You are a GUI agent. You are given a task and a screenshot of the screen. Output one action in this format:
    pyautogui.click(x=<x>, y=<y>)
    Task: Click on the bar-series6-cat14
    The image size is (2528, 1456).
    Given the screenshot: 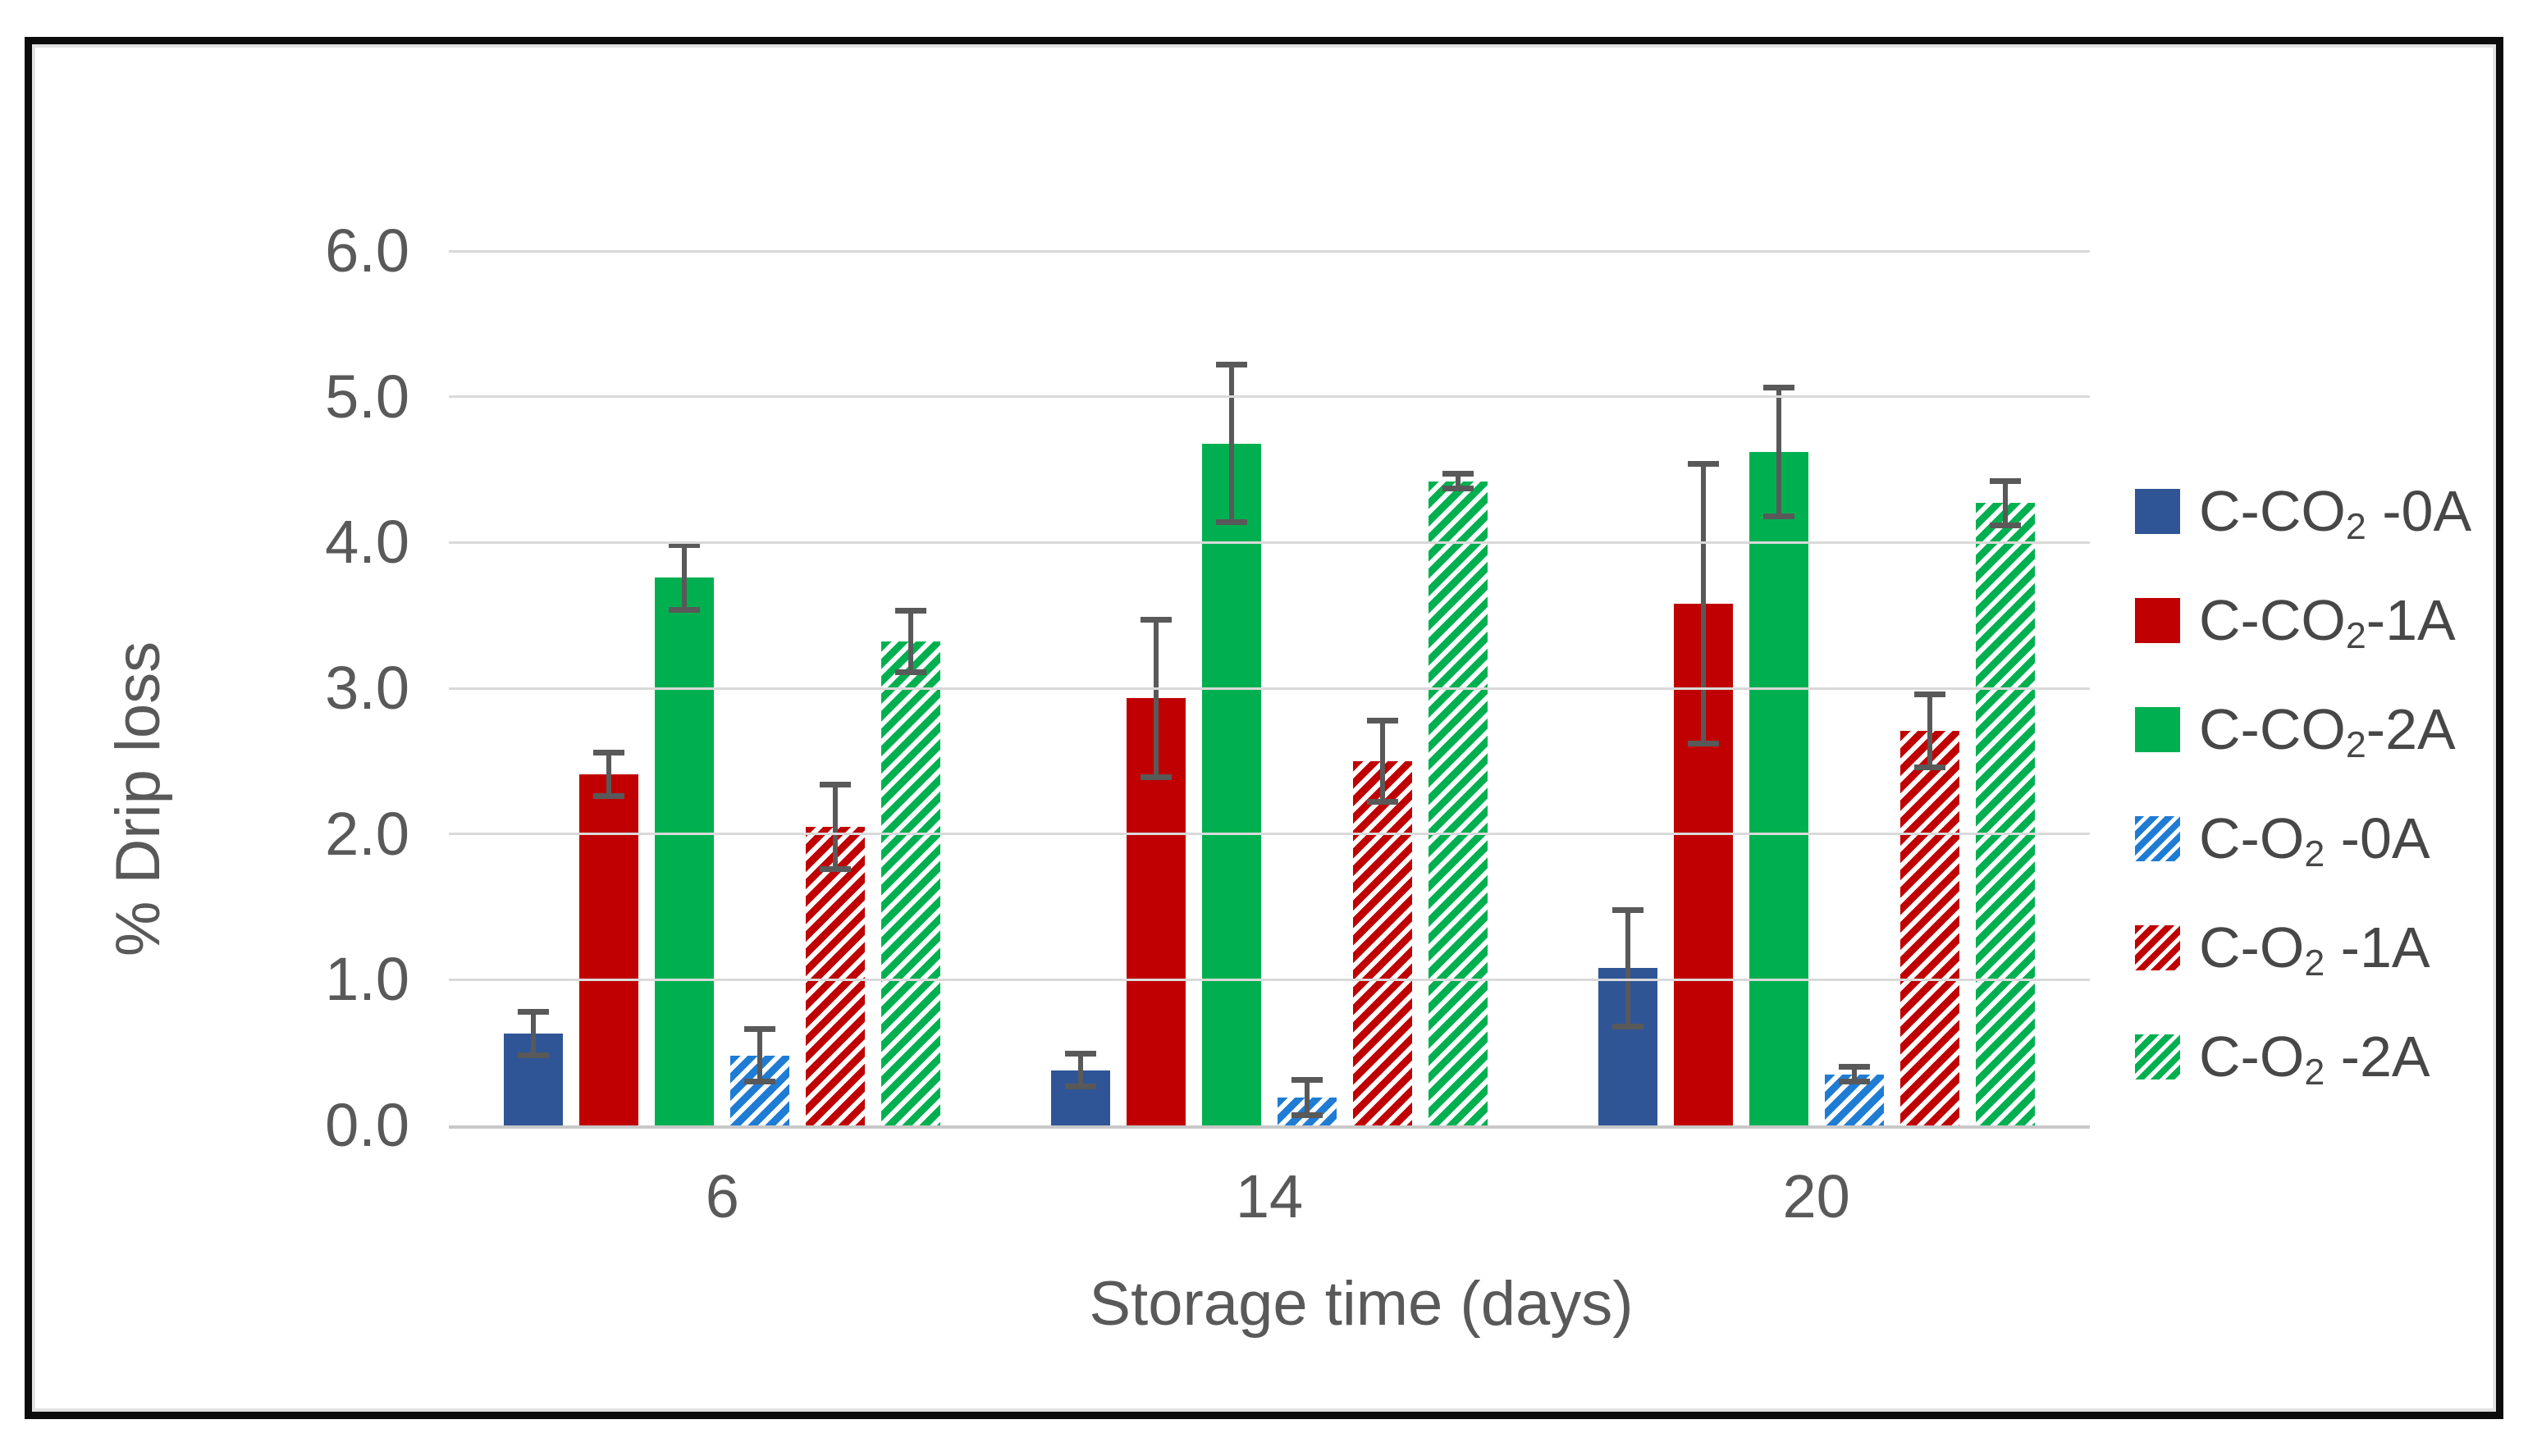 What is the action you would take?
    pyautogui.click(x=1458, y=803)
    